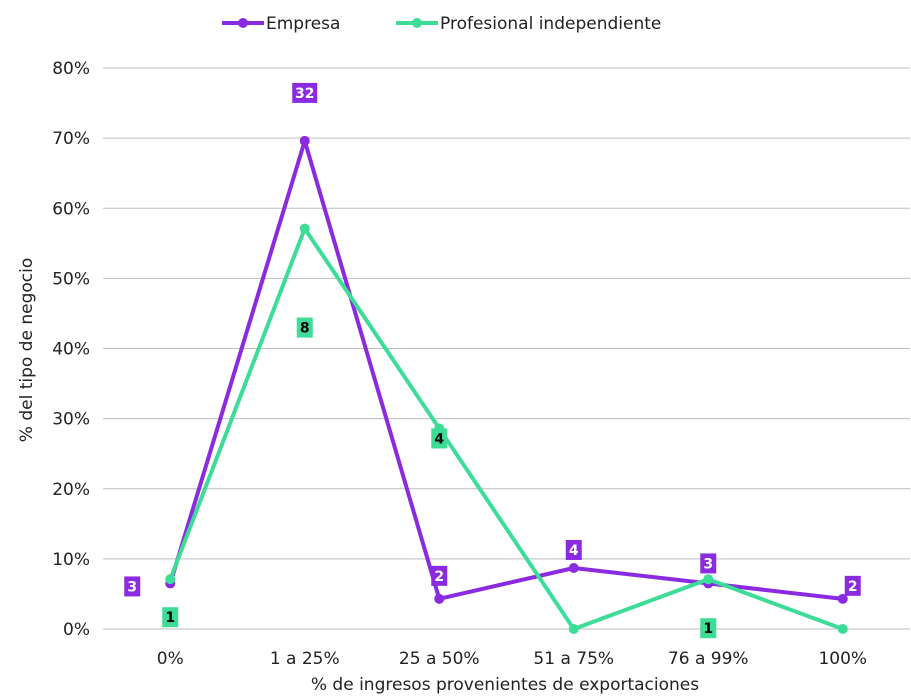  Describe the element at coordinates (842, 659) in the screenshot. I see `x-tick-label: 100%` at that location.